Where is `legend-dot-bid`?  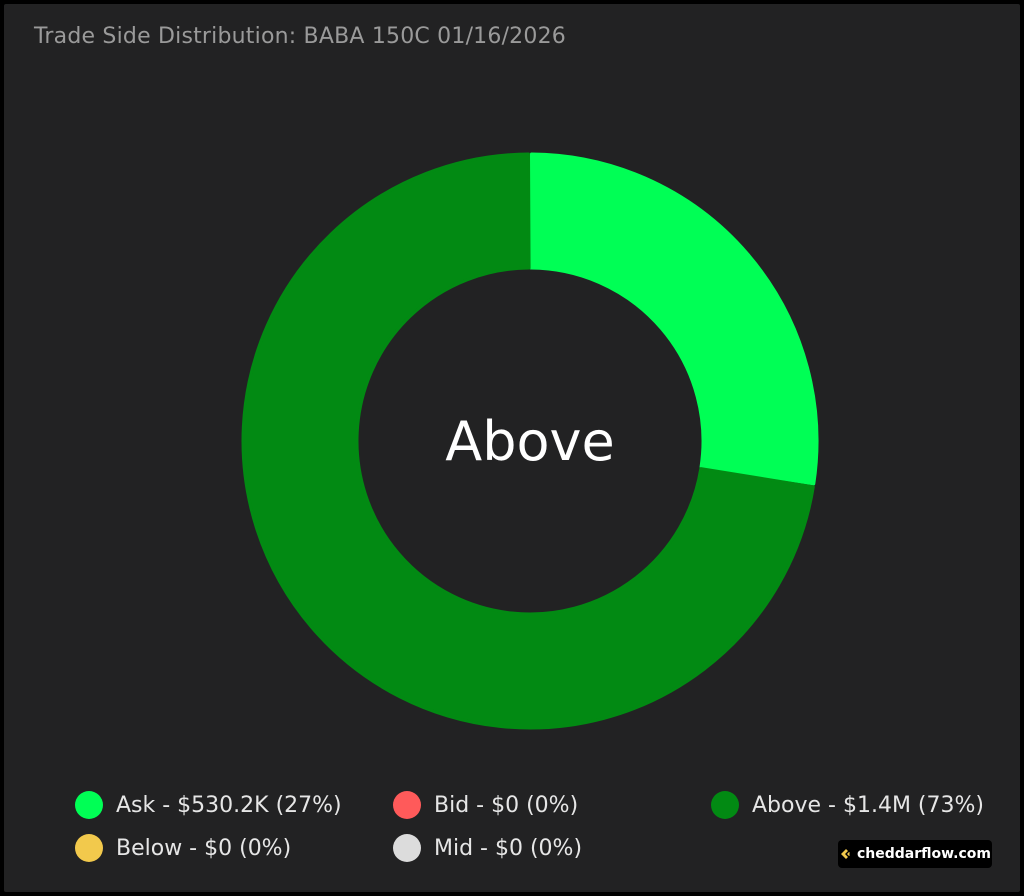
legend-dot-bid is located at coordinates (407, 805).